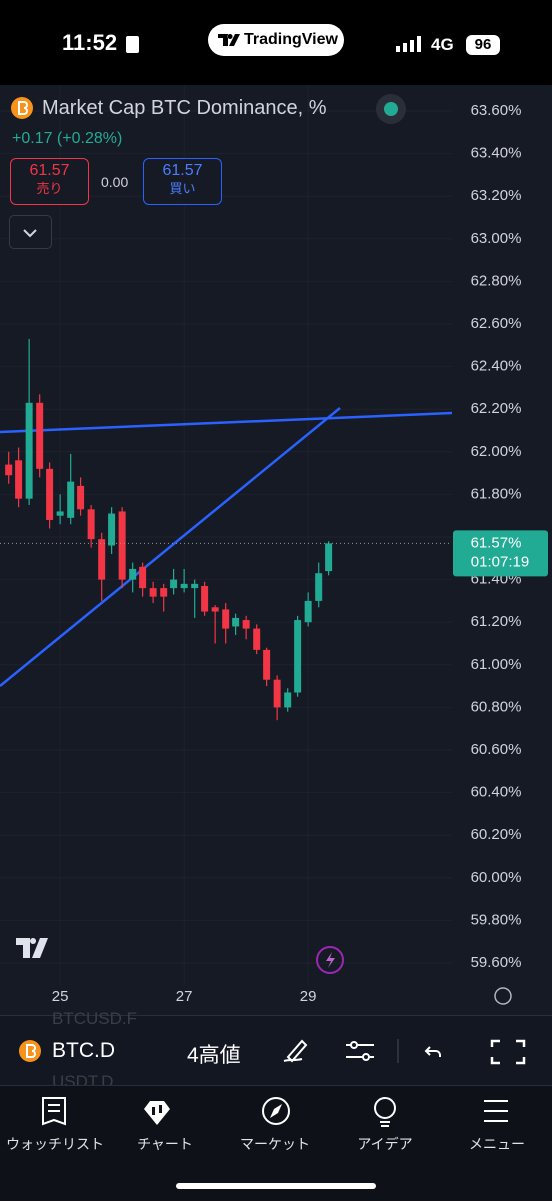 This screenshot has width=552, height=1201. What do you see at coordinates (182, 170) in the screenshot?
I see `buy-price: 61.57` at bounding box center [182, 170].